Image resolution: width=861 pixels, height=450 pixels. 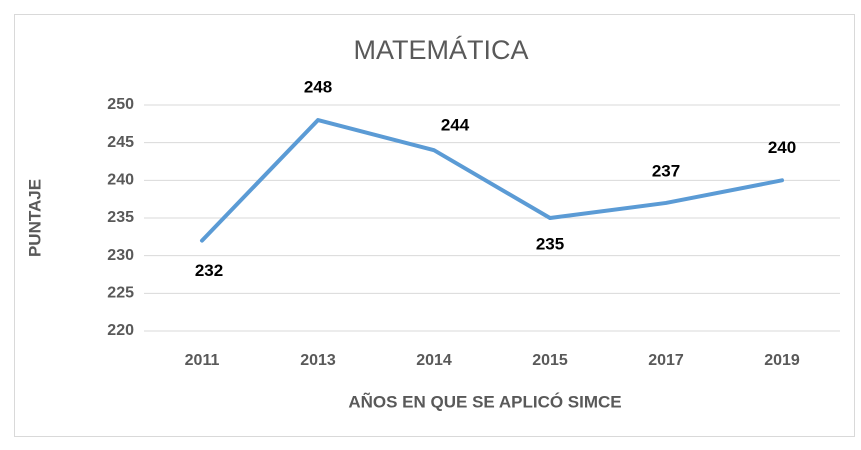 What do you see at coordinates (550, 360) in the screenshot?
I see `x-tick-label: 2015` at bounding box center [550, 360].